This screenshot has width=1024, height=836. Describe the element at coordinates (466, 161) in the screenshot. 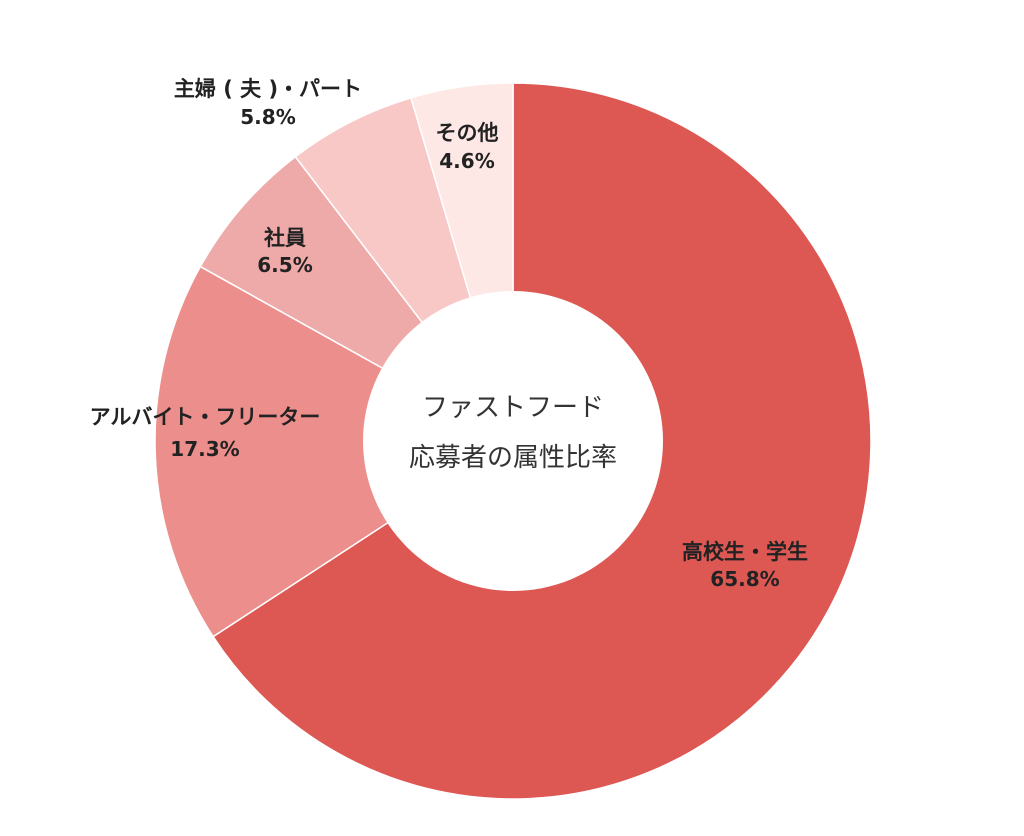

I see `slice-value-other: 4.6%` at that location.